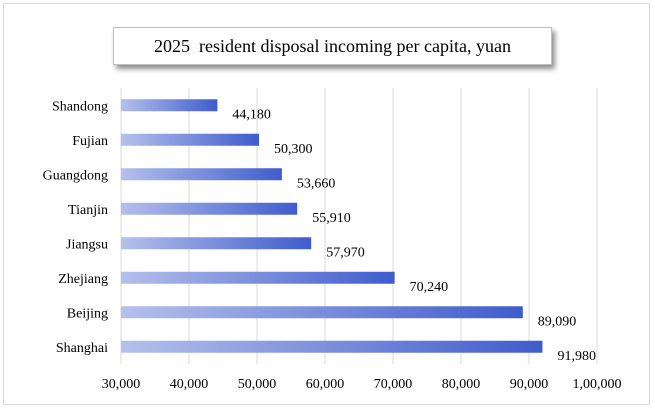  I want to click on data-label: 44,180, so click(251, 114).